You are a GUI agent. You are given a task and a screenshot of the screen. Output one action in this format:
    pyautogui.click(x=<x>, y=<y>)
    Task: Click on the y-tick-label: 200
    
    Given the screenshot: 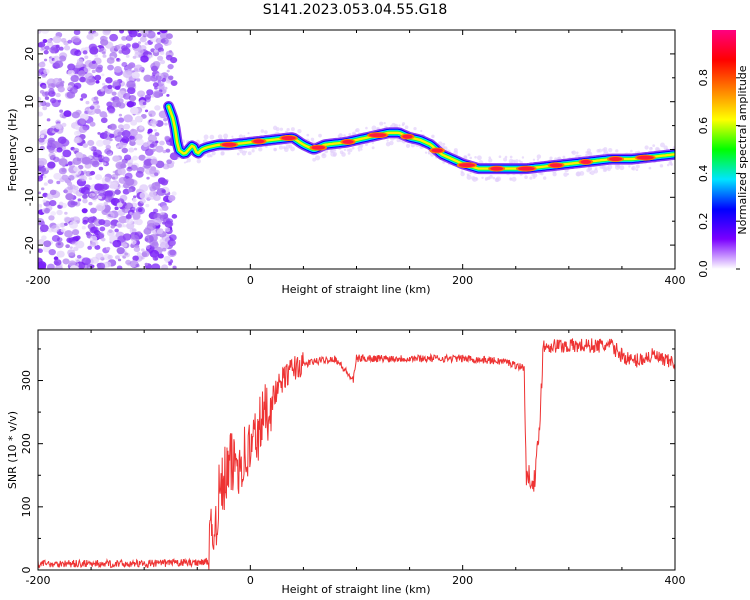 What is the action you would take?
    pyautogui.click(x=26, y=443)
    